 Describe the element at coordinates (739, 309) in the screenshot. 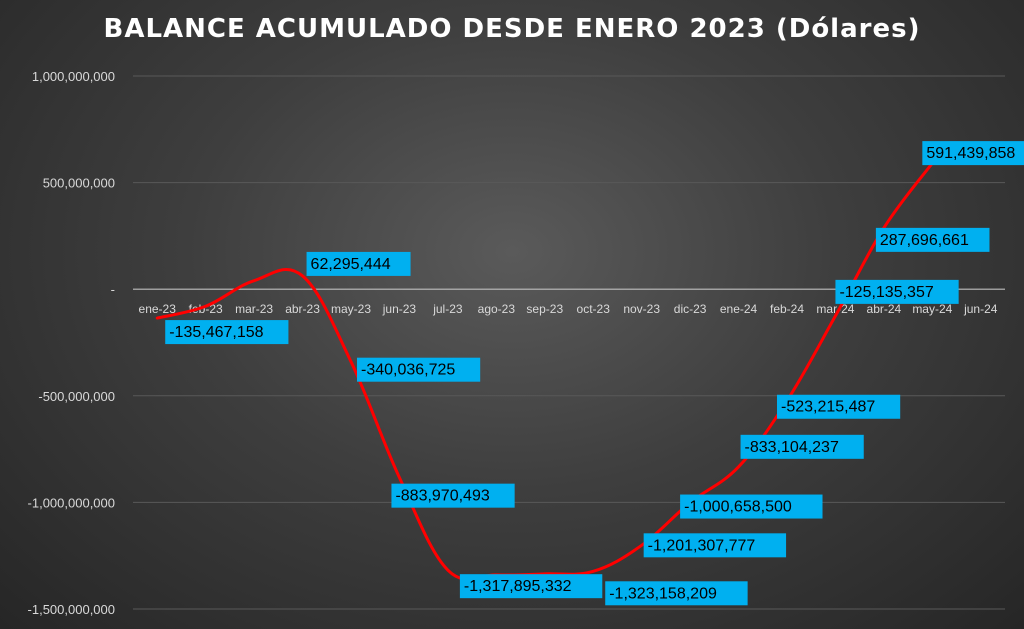

I see `x-tick-label: ene-24` at that location.